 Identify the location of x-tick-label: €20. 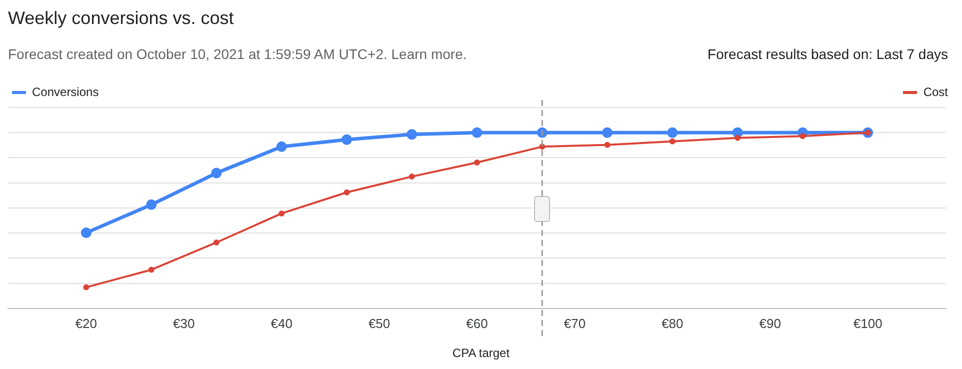
(86, 323).